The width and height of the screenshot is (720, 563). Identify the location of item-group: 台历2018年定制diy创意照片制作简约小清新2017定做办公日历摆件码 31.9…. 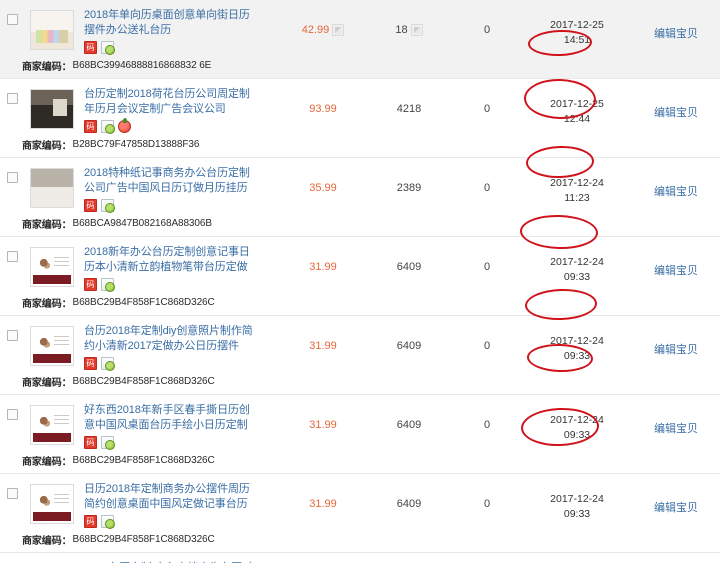
(360, 355).